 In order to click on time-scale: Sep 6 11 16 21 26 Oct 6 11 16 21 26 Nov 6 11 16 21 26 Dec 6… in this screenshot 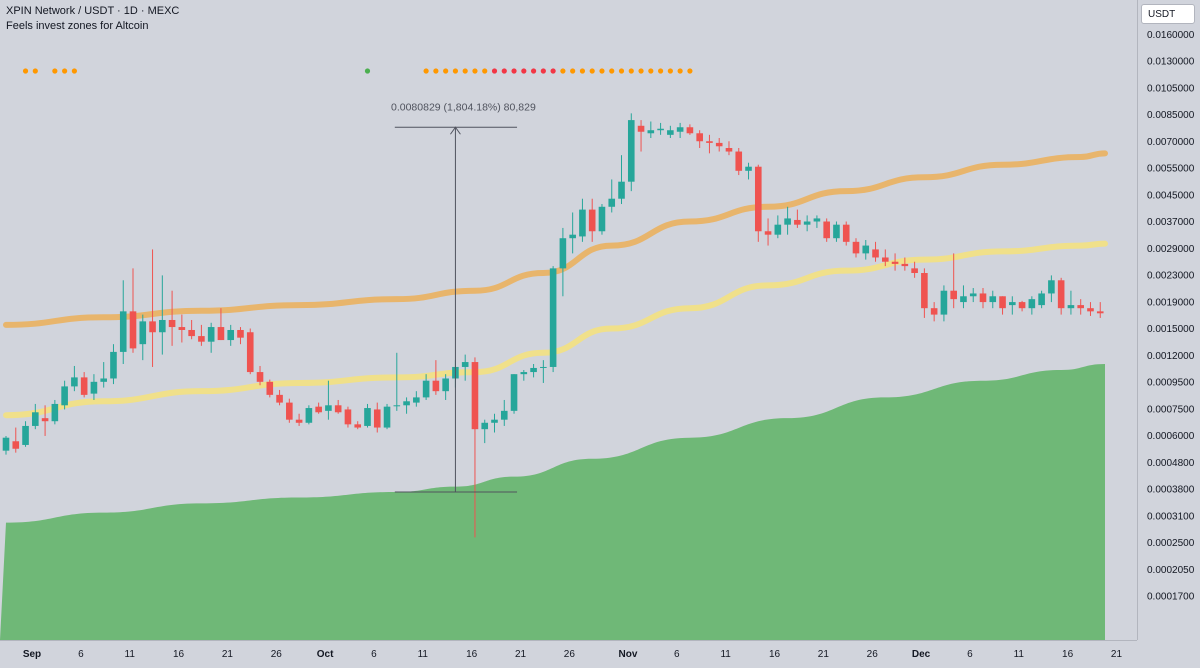, I will do `click(585, 651)`.